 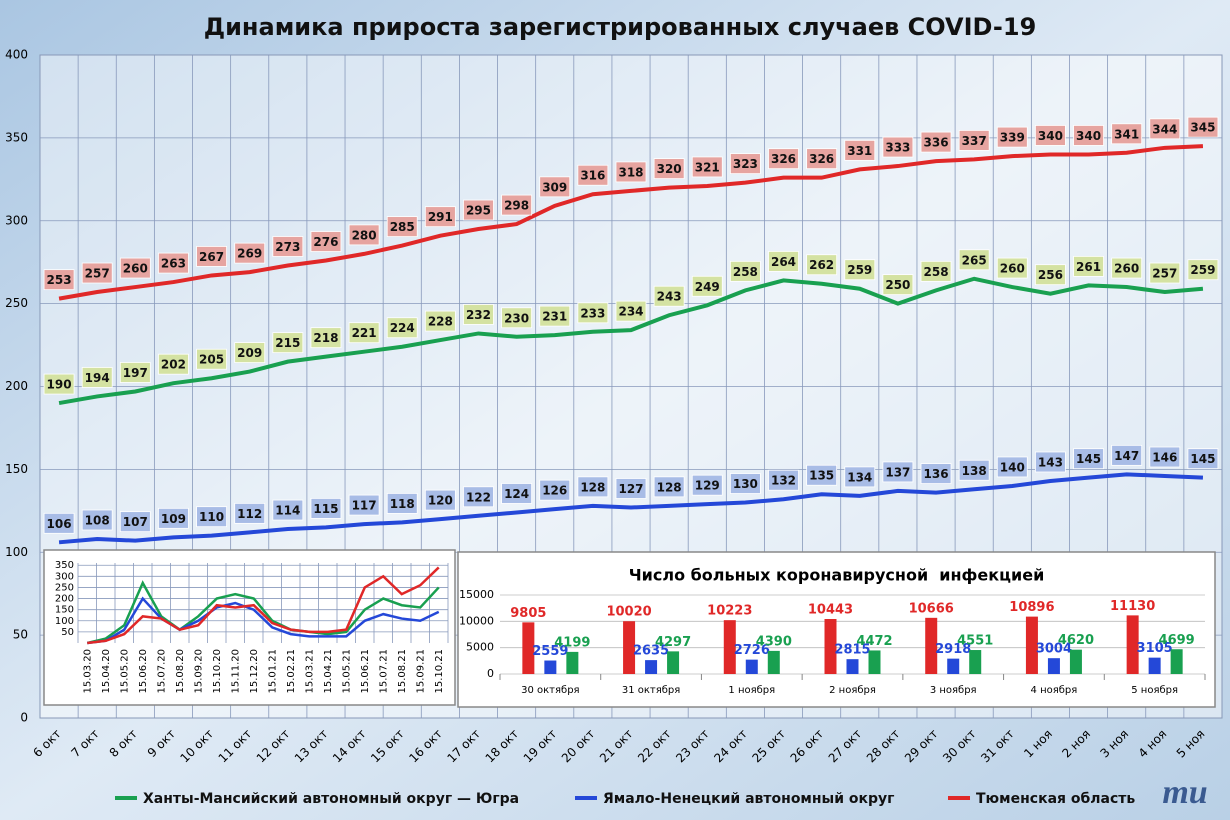 What do you see at coordinates (480, 647) in the screenshot?
I see `y-tick-label: 5000` at bounding box center [480, 647].